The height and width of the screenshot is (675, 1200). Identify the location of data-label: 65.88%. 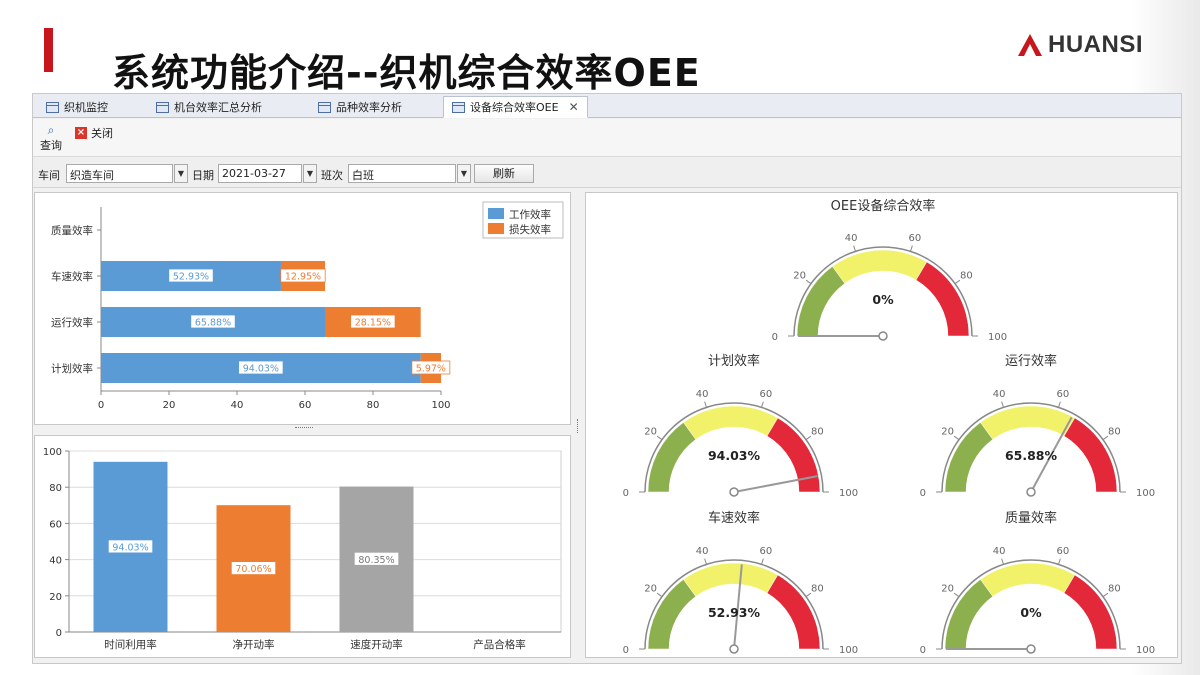
(213, 323).